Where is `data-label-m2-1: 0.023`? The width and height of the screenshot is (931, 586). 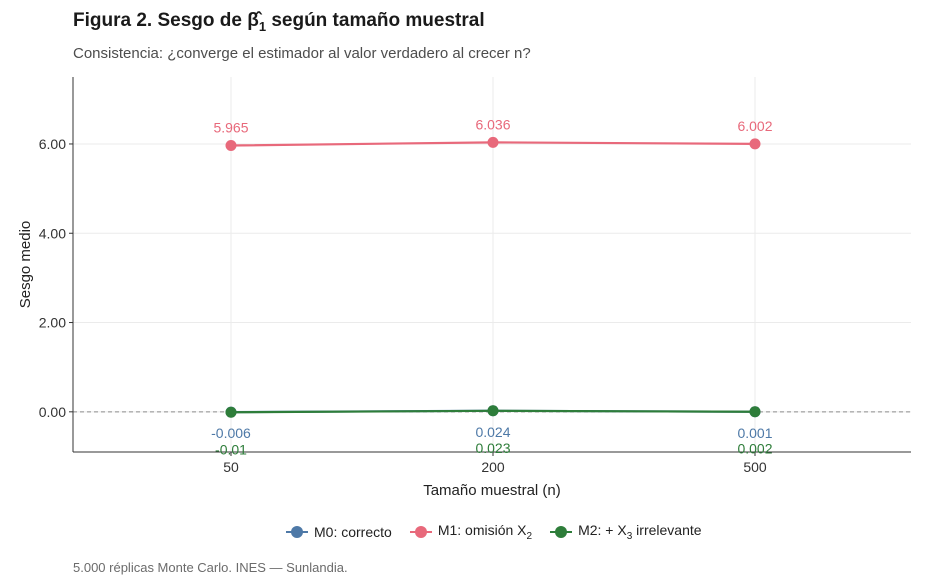 data-label-m2-1: 0.023 is located at coordinates (492, 448).